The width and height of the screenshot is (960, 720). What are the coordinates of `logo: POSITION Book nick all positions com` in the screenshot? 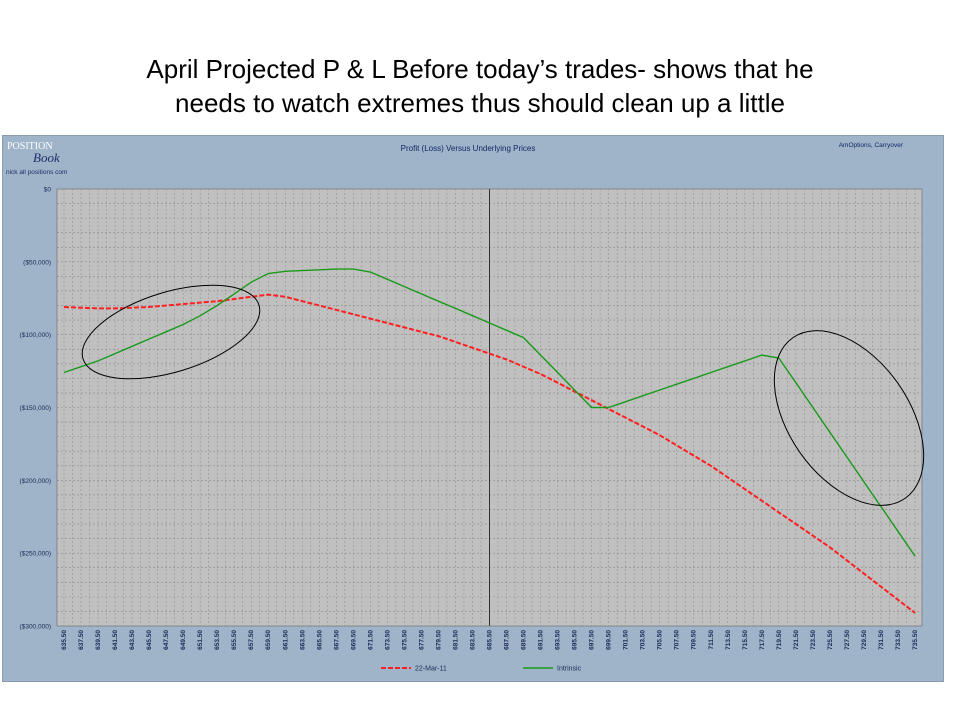 It's located at (36, 158).